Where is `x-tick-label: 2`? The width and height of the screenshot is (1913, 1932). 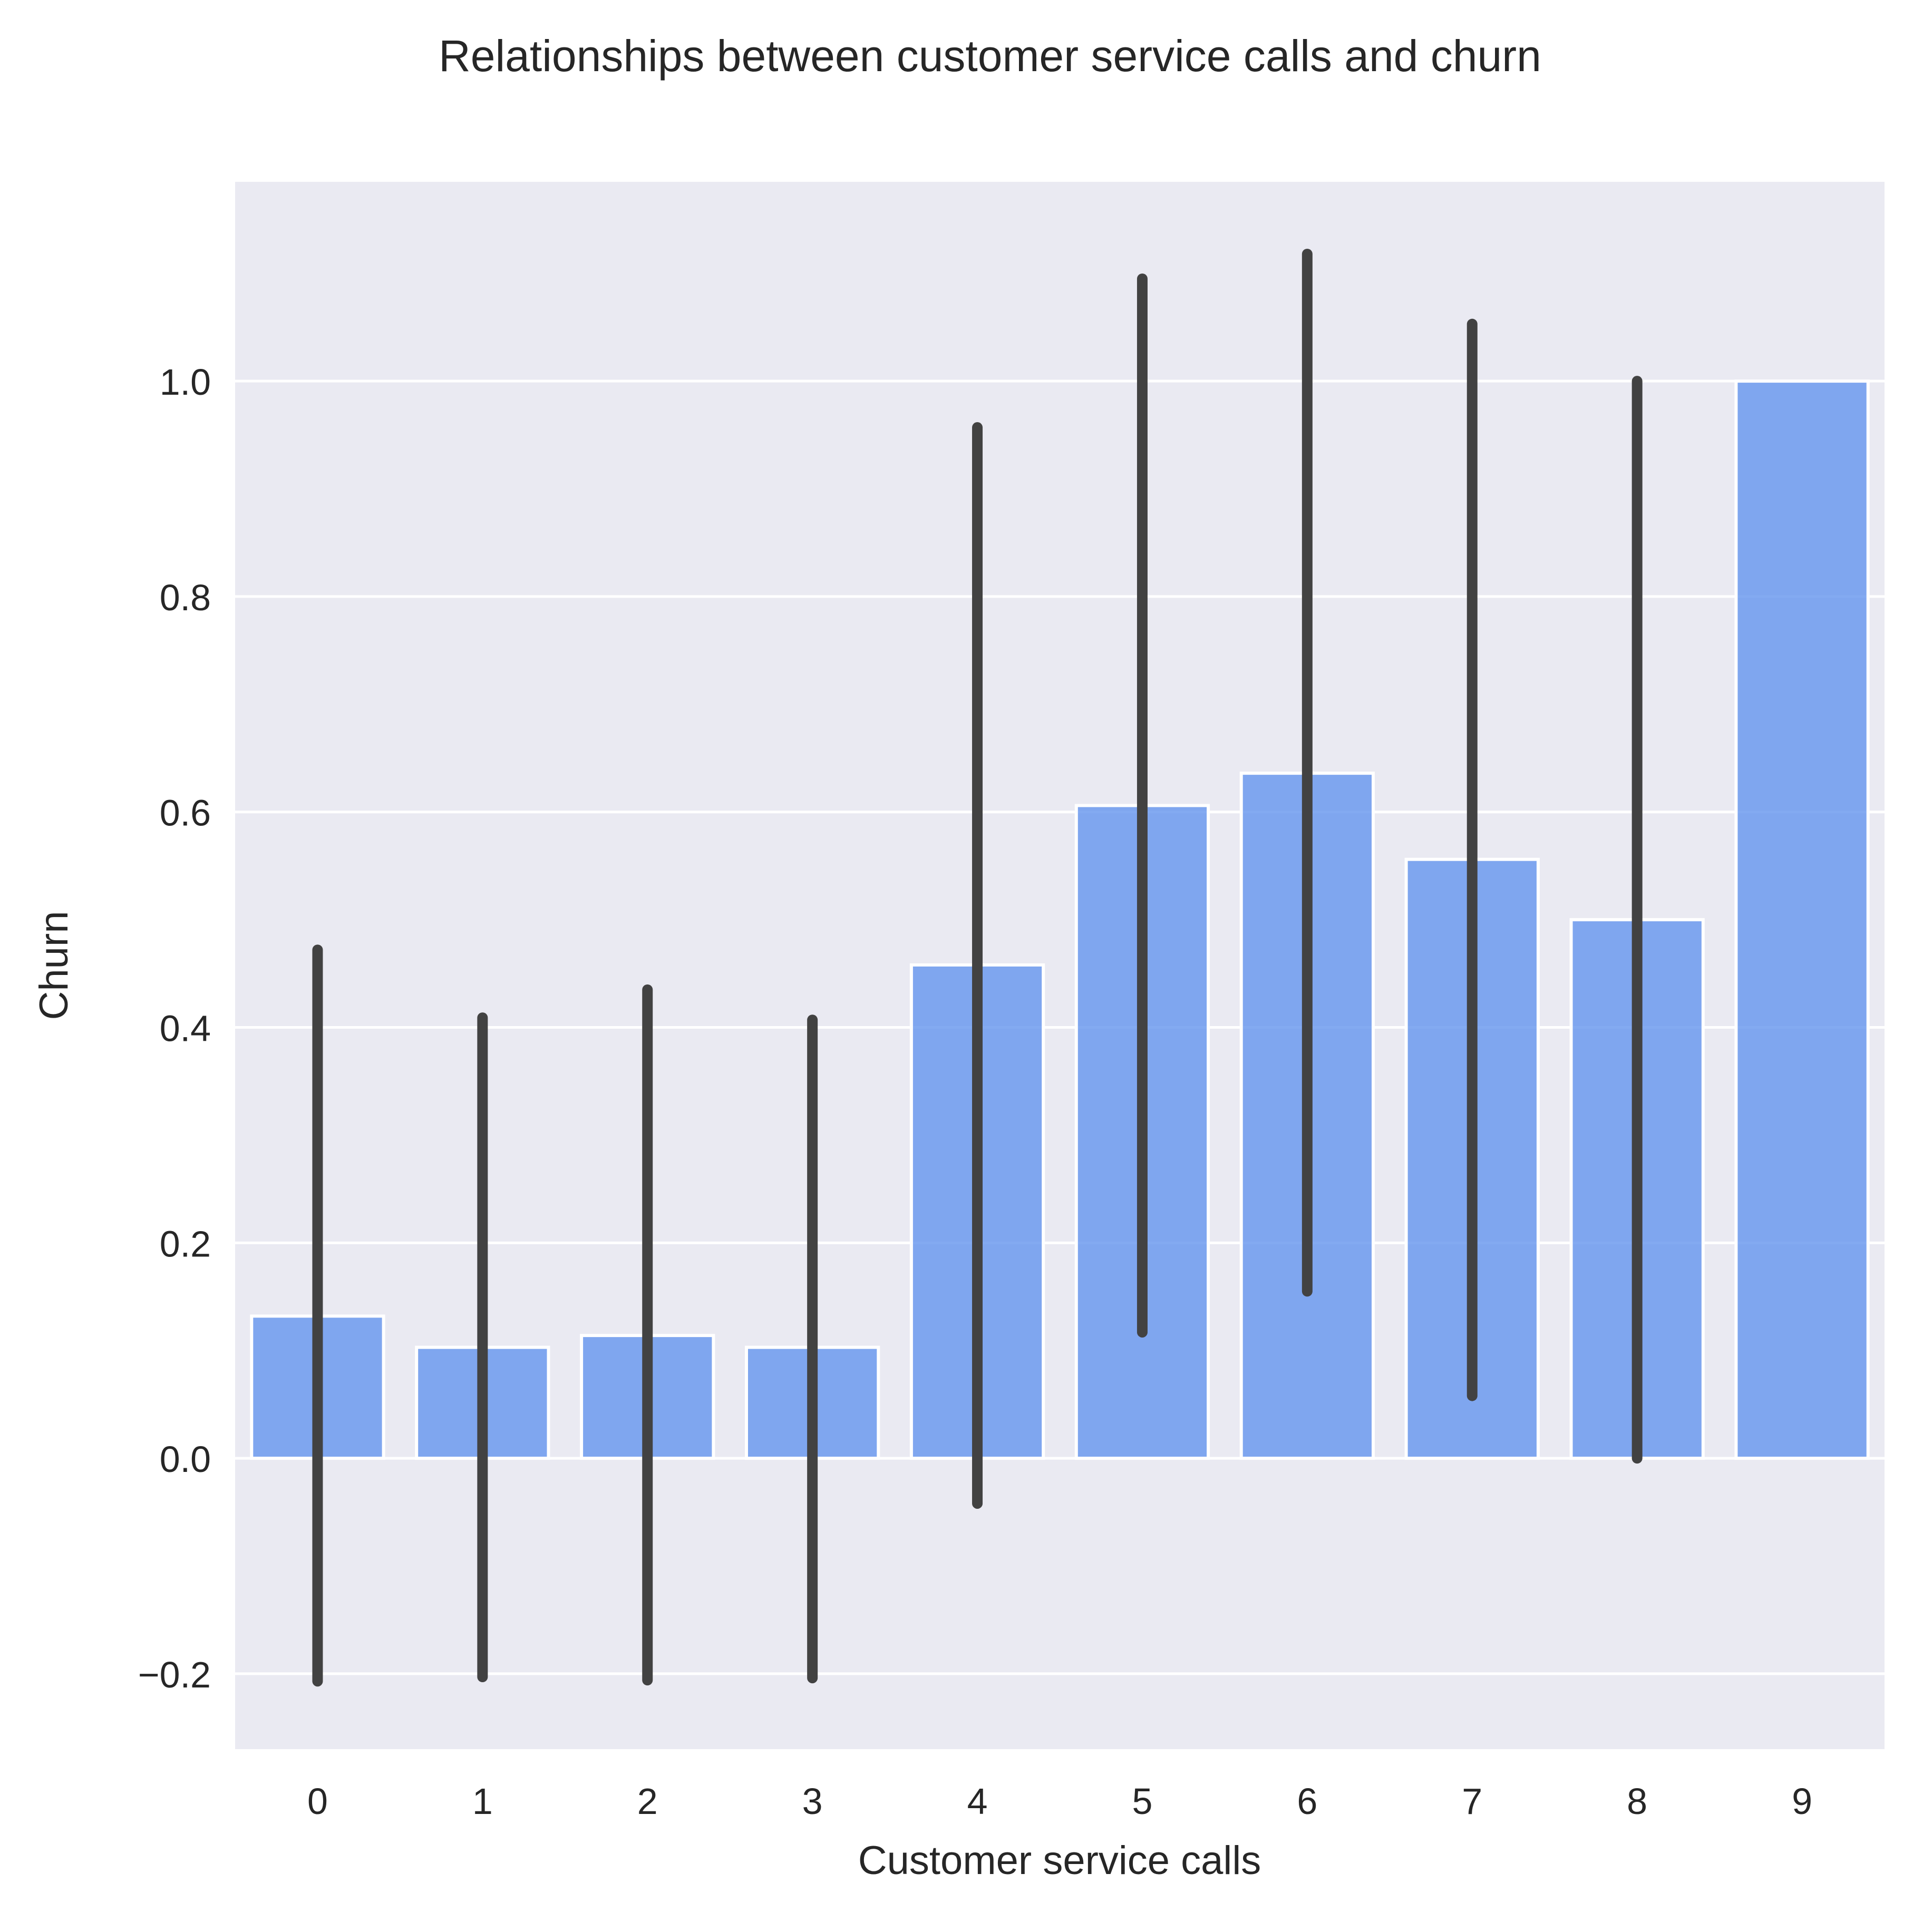
x-tick-label: 2 is located at coordinates (647, 1801).